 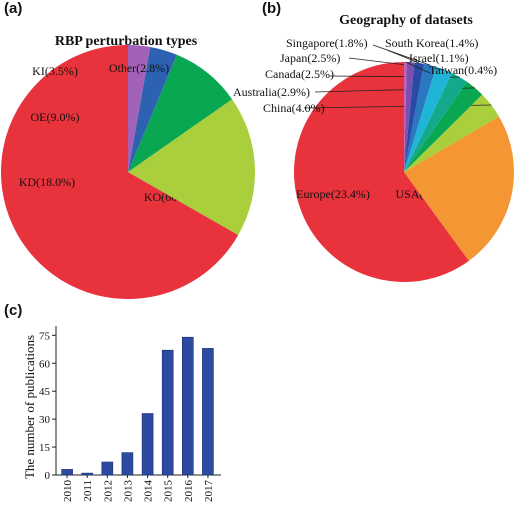 What do you see at coordinates (127, 464) in the screenshot?
I see `bar-2013` at bounding box center [127, 464].